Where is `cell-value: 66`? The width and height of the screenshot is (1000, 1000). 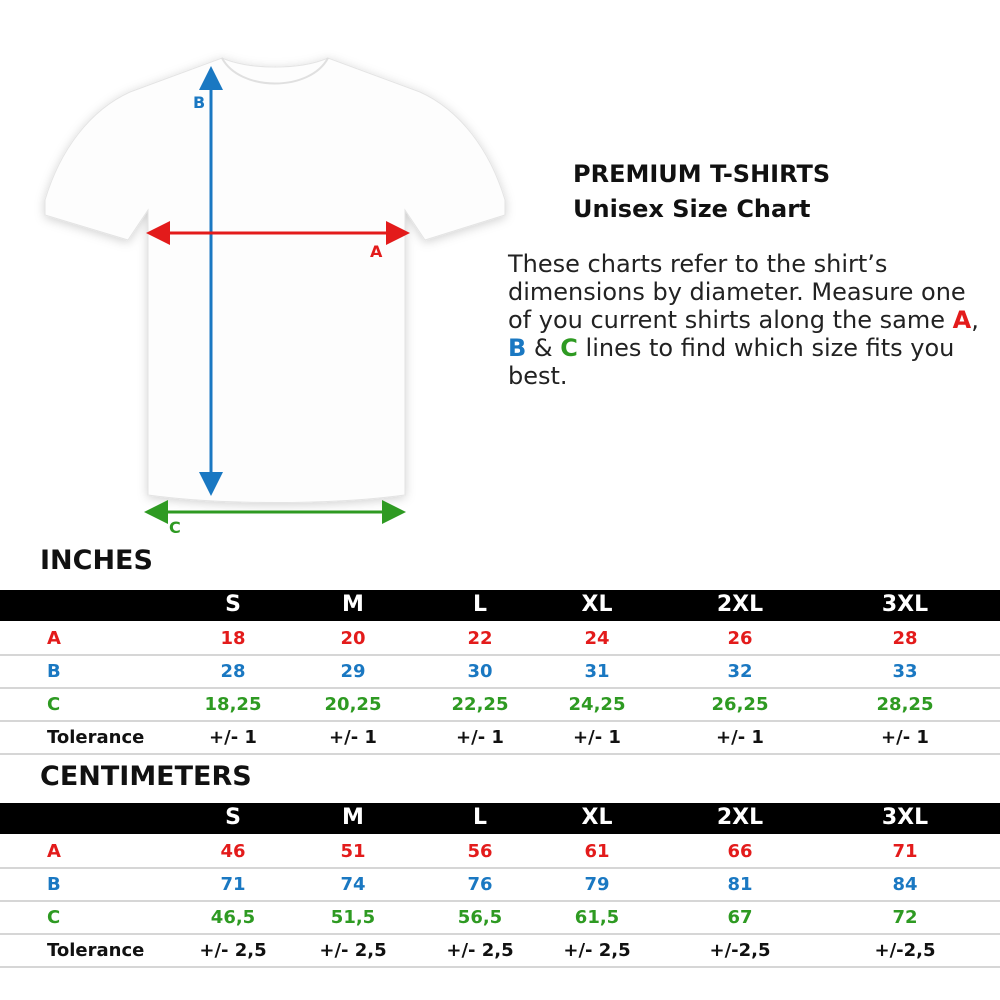 cell-value: 66 is located at coordinates (740, 851).